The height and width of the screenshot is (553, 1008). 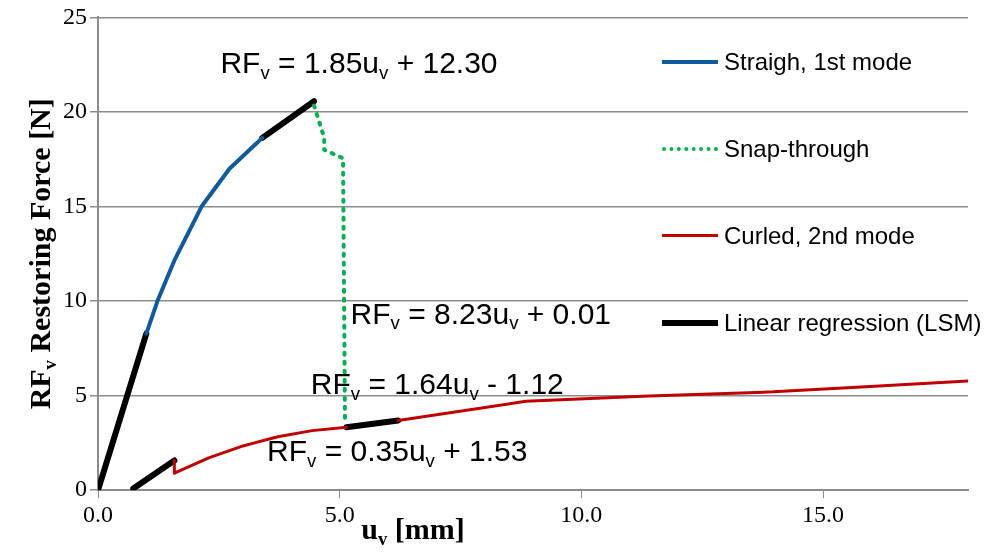 What do you see at coordinates (853, 322) in the screenshot?
I see `legend-label: Linear regression (LSM)` at bounding box center [853, 322].